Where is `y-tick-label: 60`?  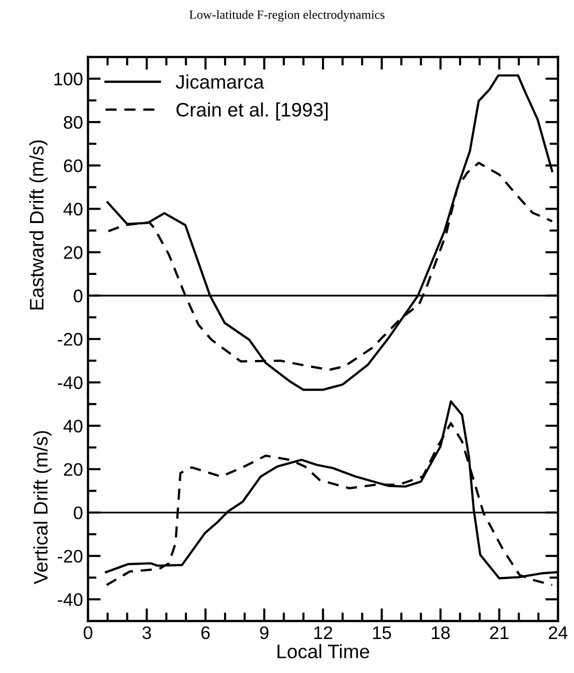
y-tick-label: 60 is located at coordinates (73, 165).